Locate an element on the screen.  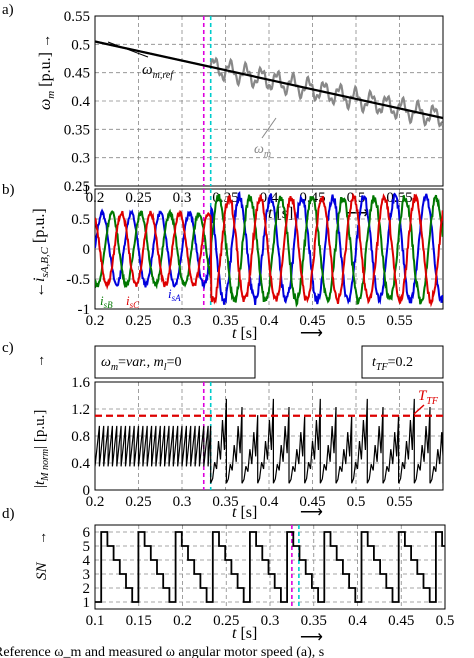
panel-d-xticks: 0.1 0.15 0.2 0.25 0.3 0.35 0.4 0.45 0.5 is located at coordinates (270, 621).